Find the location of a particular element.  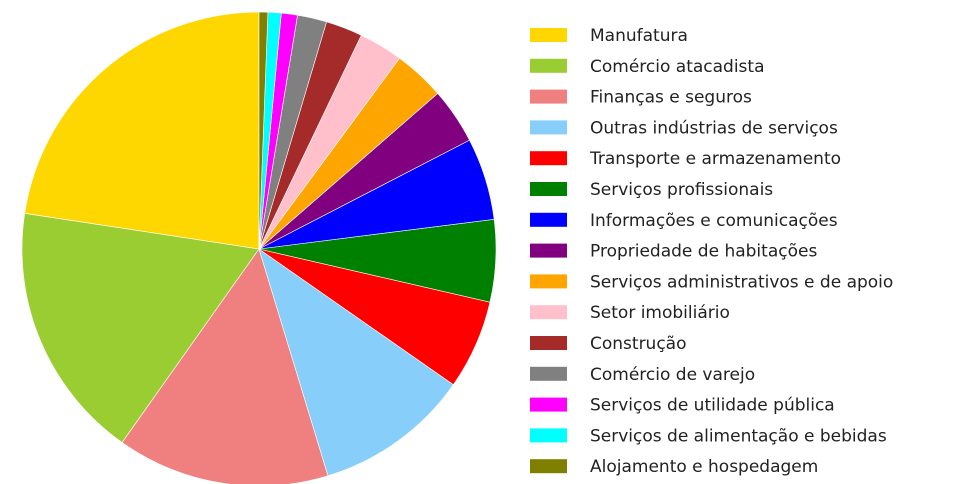

legend-label: Comércio de varejo is located at coordinates (672, 375).